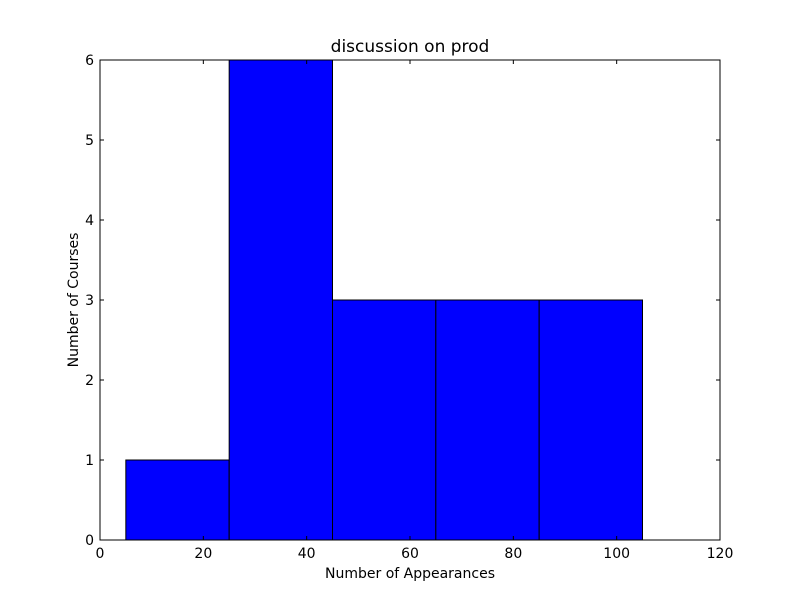  I want to click on x-tick-label-1: 20, so click(203, 554).